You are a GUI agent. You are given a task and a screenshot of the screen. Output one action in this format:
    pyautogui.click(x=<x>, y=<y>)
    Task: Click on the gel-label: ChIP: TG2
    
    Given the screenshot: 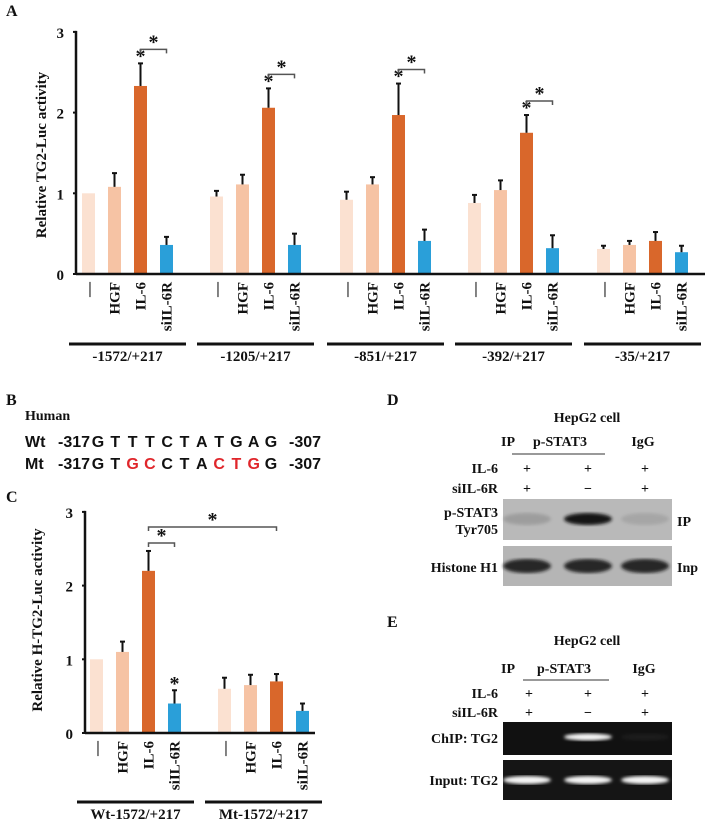 What is the action you would take?
    pyautogui.click(x=464, y=739)
    